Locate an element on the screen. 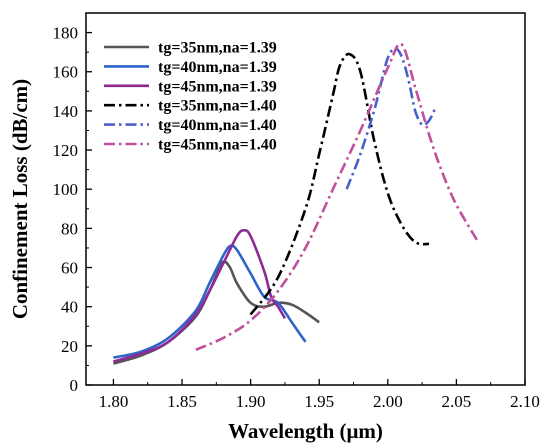  y-tick-label: 180 is located at coordinates (66, 33).